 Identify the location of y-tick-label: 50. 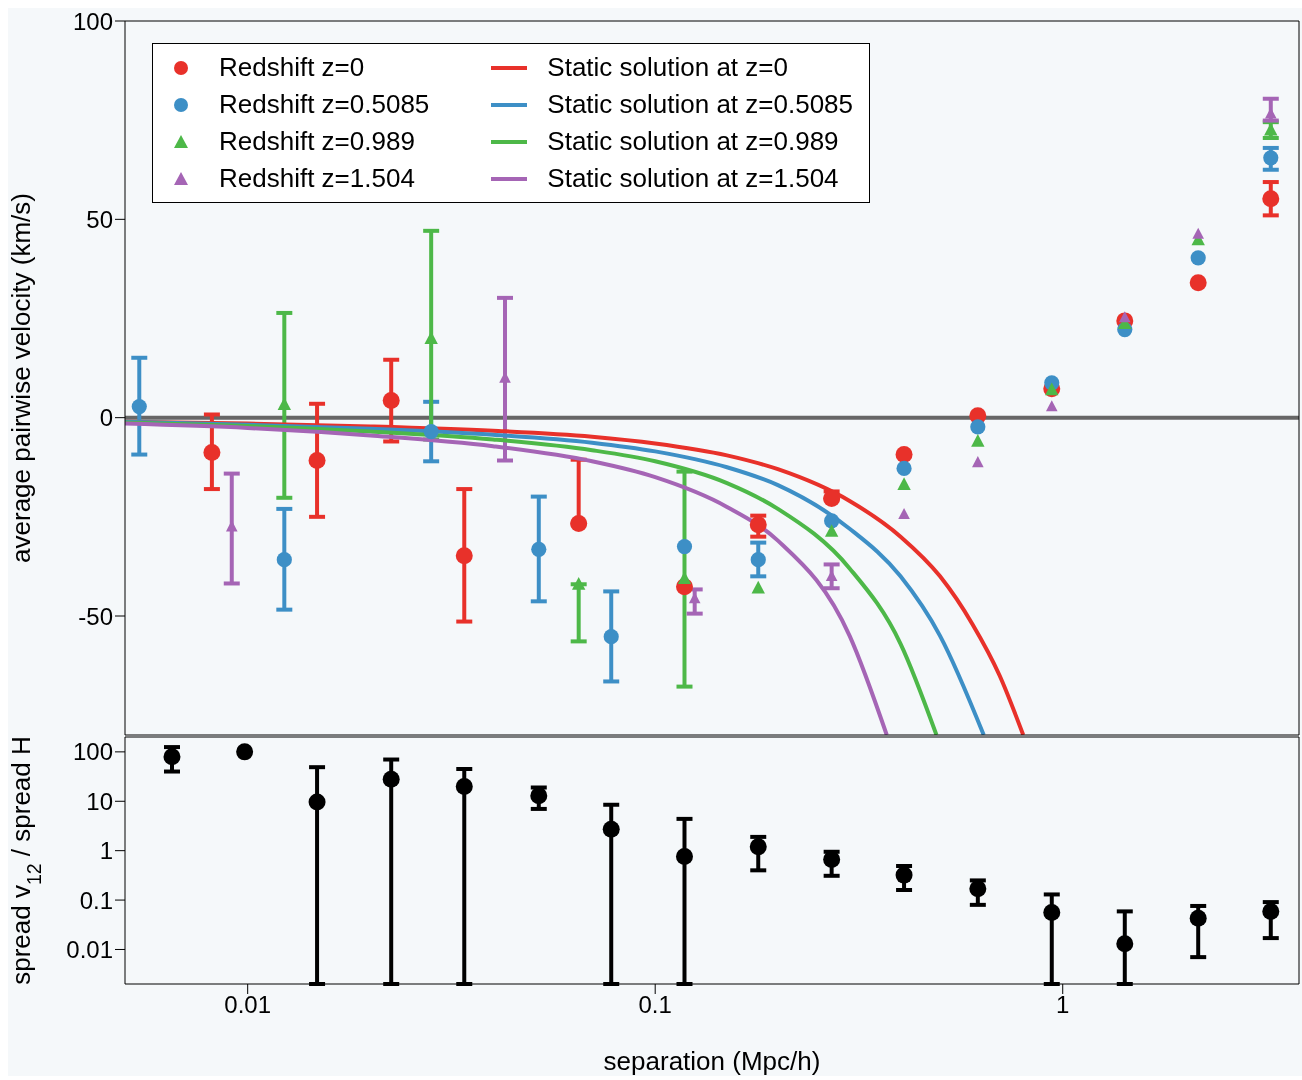
(99, 219).